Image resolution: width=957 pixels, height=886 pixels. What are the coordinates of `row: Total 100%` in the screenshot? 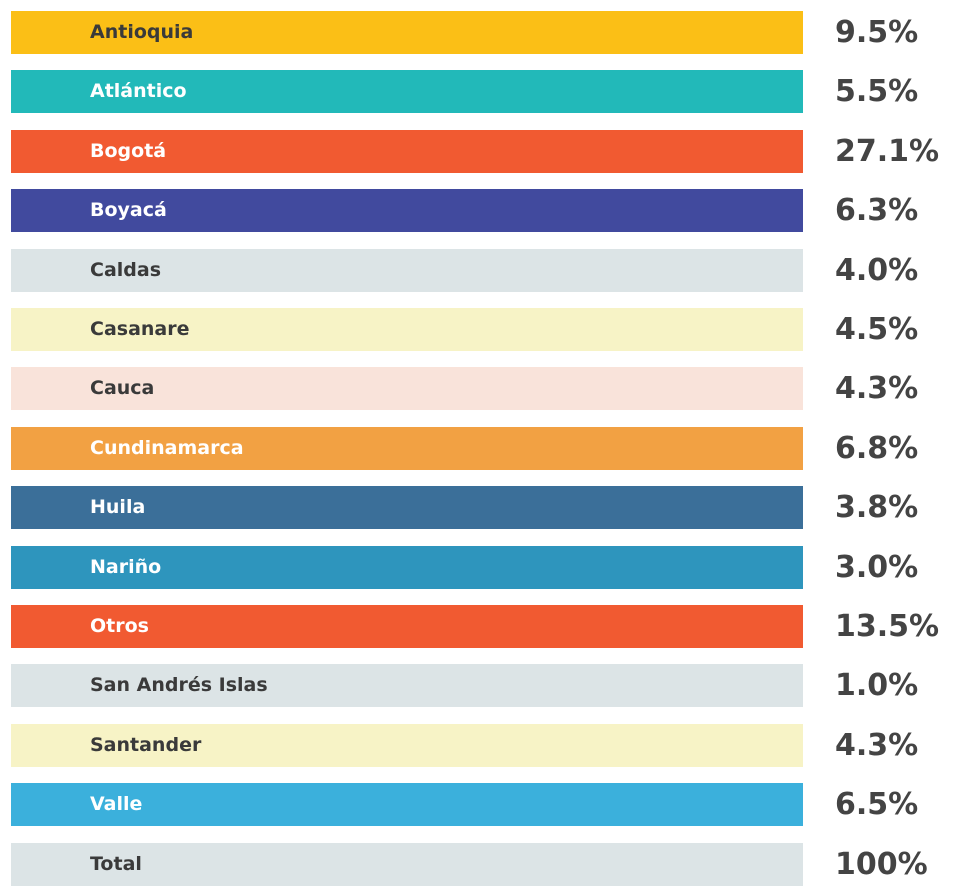 It's located at (478, 864).